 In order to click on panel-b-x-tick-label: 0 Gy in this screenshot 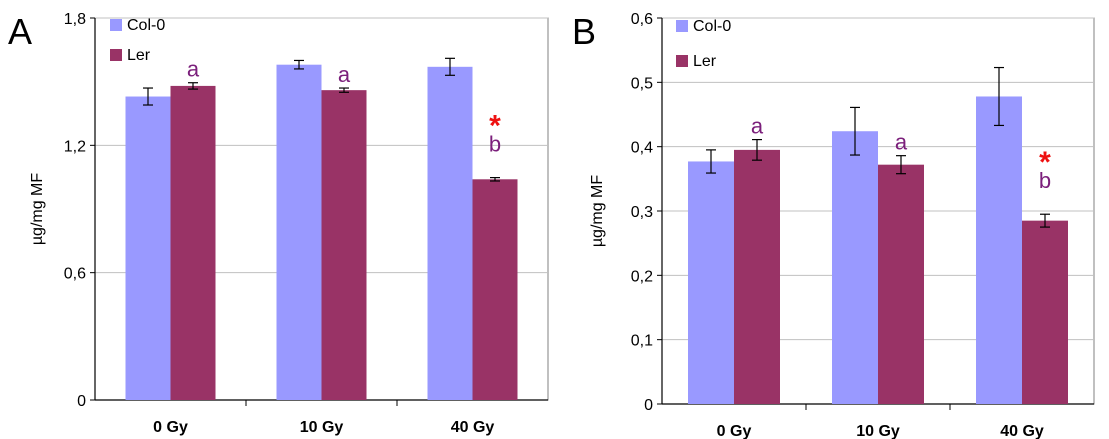, I will do `click(734, 431)`.